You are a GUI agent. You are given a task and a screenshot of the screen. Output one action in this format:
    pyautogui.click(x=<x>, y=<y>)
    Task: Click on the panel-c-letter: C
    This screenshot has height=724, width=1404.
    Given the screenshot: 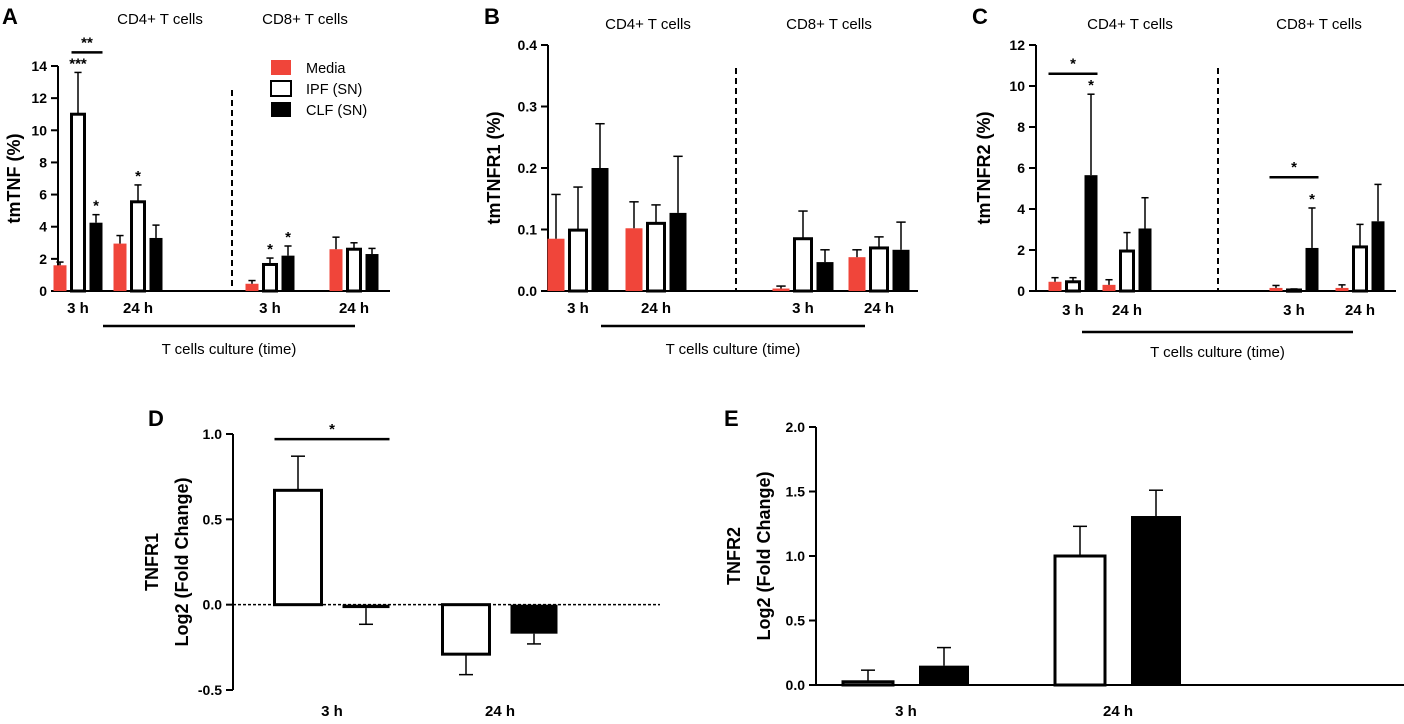 What is the action you would take?
    pyautogui.click(x=980, y=16)
    